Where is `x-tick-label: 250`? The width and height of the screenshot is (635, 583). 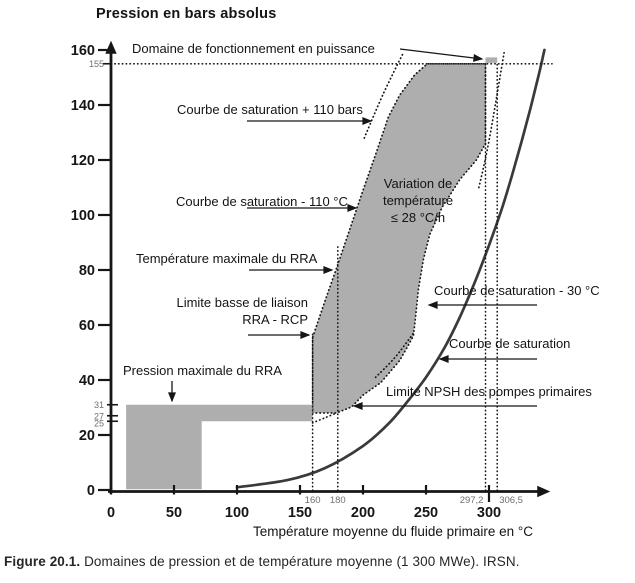
x-tick-label: 250 is located at coordinates (426, 513).